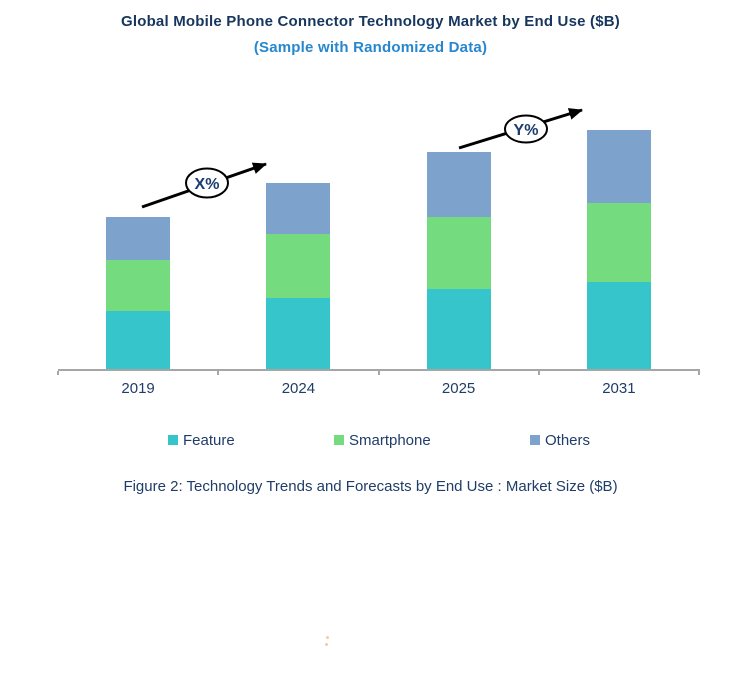 This screenshot has width=741, height=675. Describe the element at coordinates (209, 440) in the screenshot. I see `legend-label: Feature` at that location.